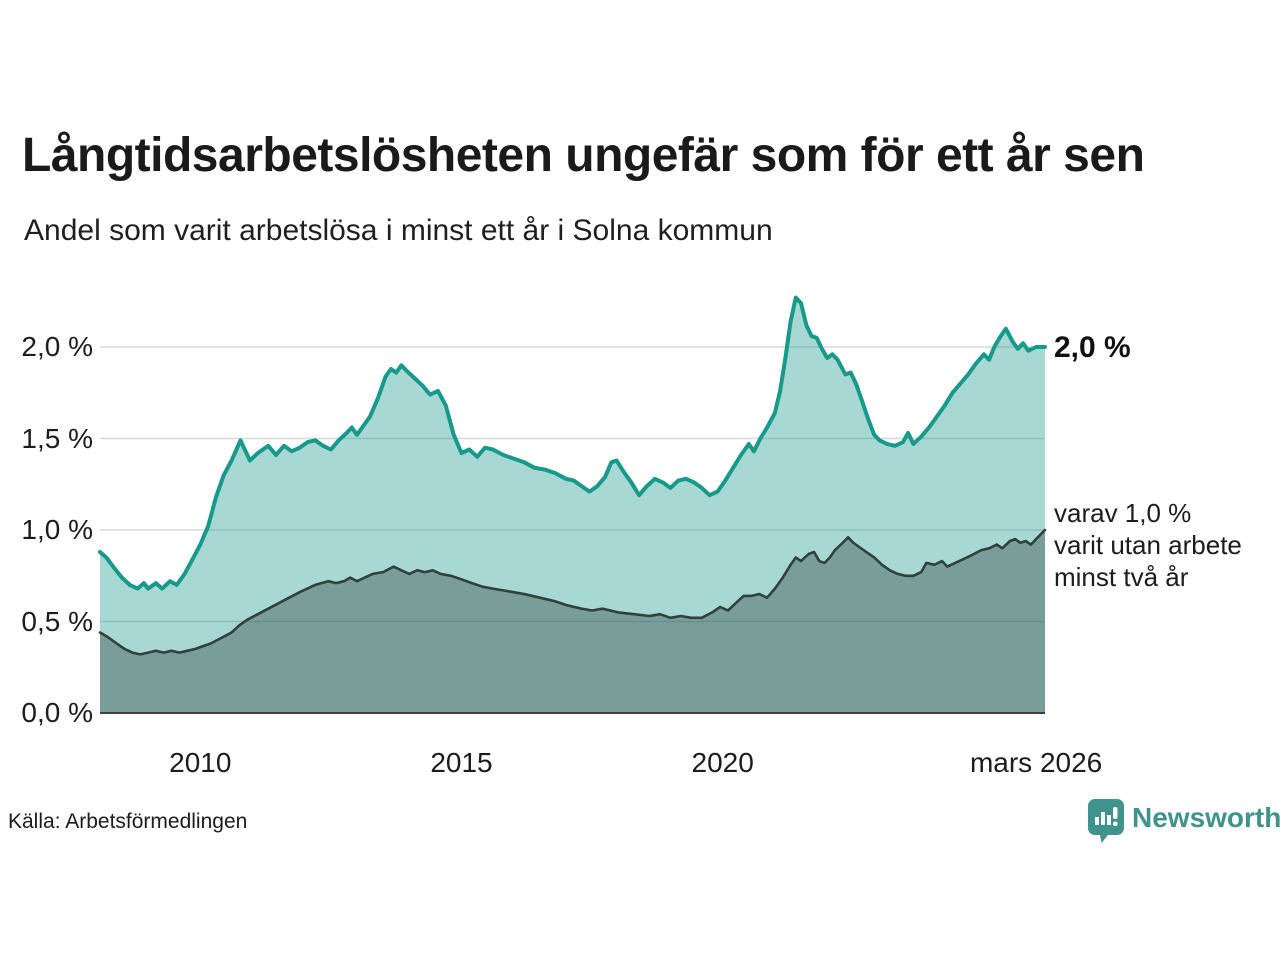 The image size is (1280, 960). Describe the element at coordinates (57, 346) in the screenshot. I see `y-tick-label: 2,0 %` at that location.